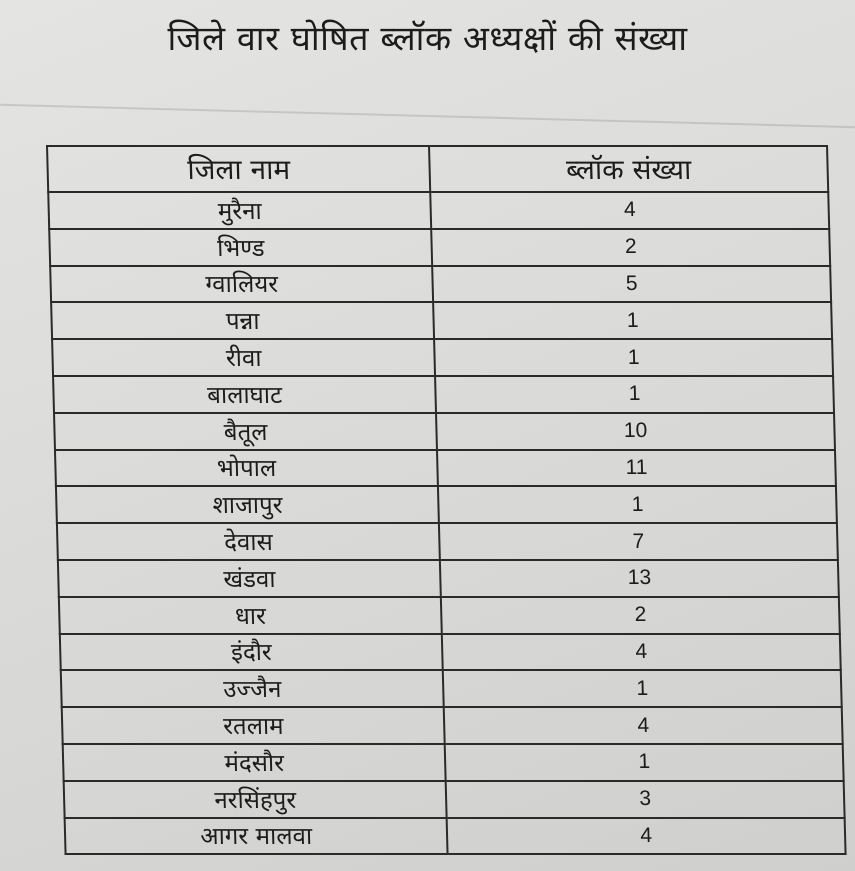 The width and height of the screenshot is (855, 871). I want to click on table-row: शाजापुर 1, so click(446, 505).